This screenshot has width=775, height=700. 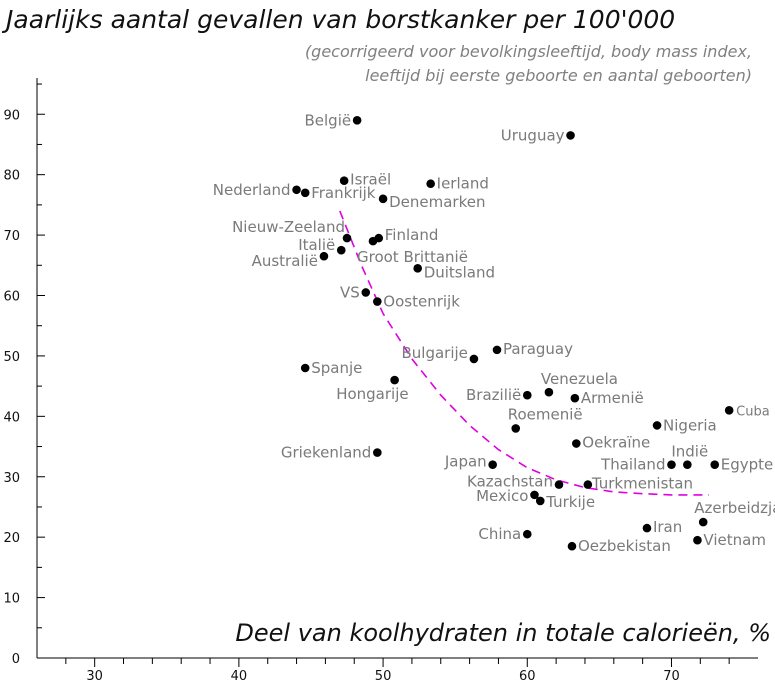 I want to click on y-tick-label: 30, so click(x=11, y=478).